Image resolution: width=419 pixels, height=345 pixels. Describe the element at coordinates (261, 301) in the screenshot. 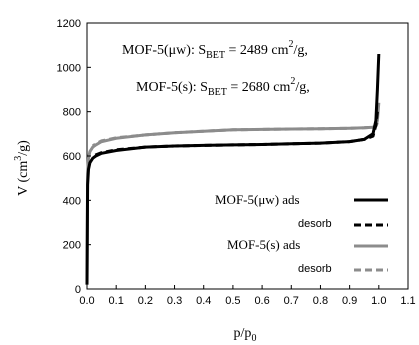

I see `x-tick-label: 0.6` at that location.